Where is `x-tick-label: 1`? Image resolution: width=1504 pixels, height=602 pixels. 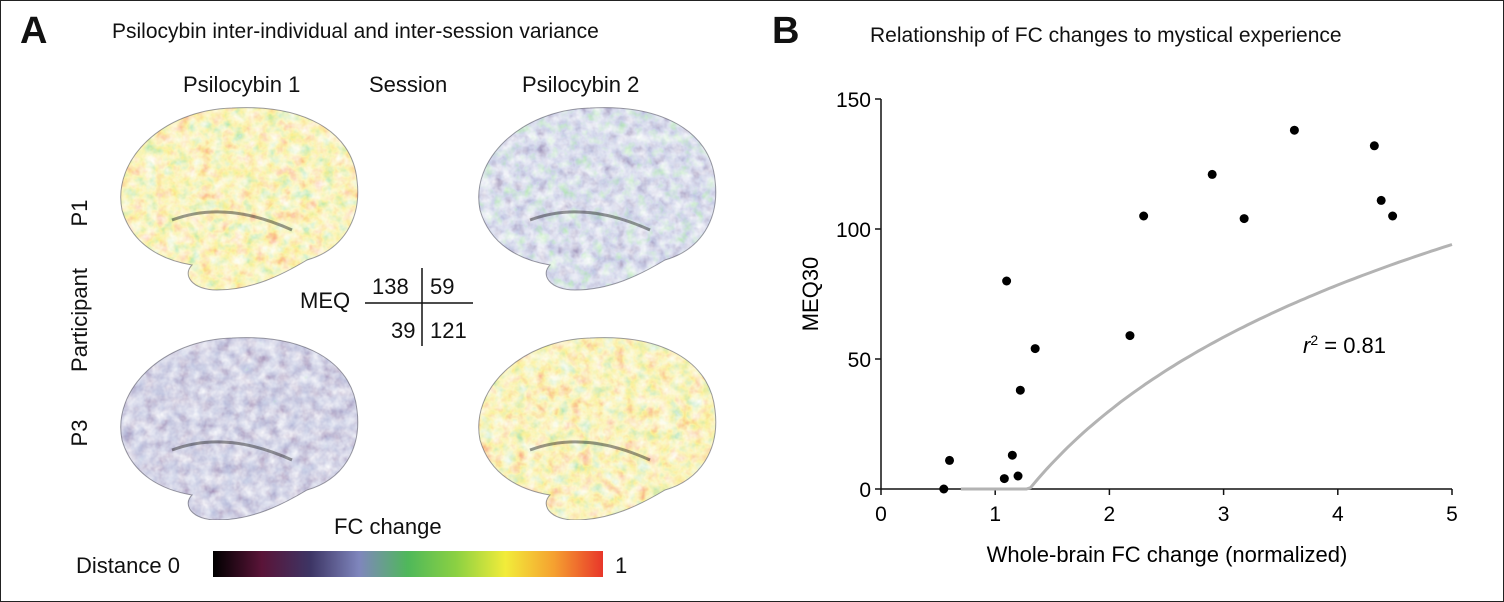 x-tick-label: 1 is located at coordinates (995, 514).